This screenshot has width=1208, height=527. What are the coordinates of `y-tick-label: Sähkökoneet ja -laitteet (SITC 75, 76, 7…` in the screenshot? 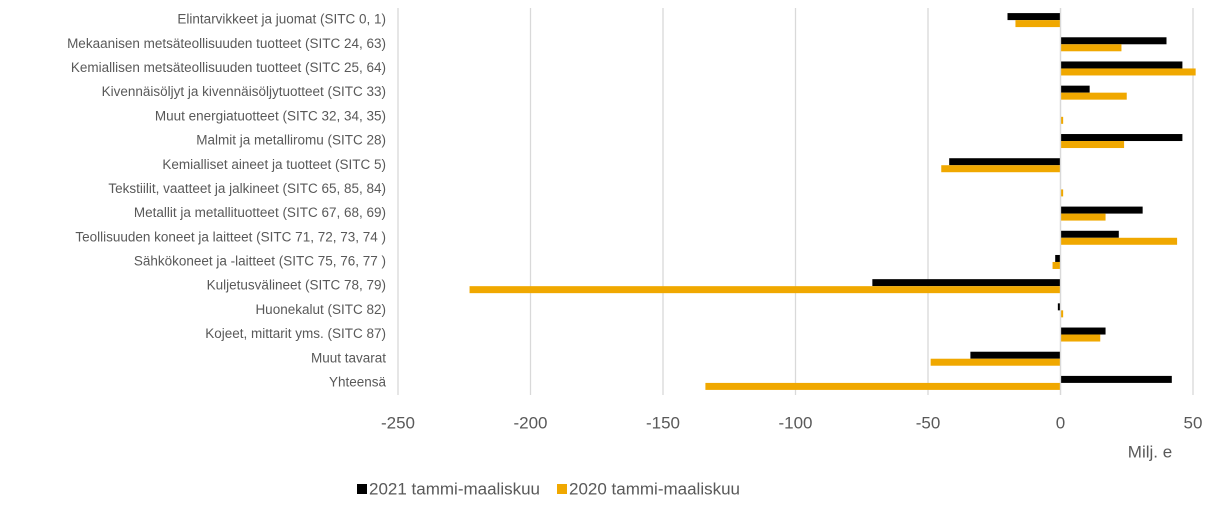 It's located at (260, 261).